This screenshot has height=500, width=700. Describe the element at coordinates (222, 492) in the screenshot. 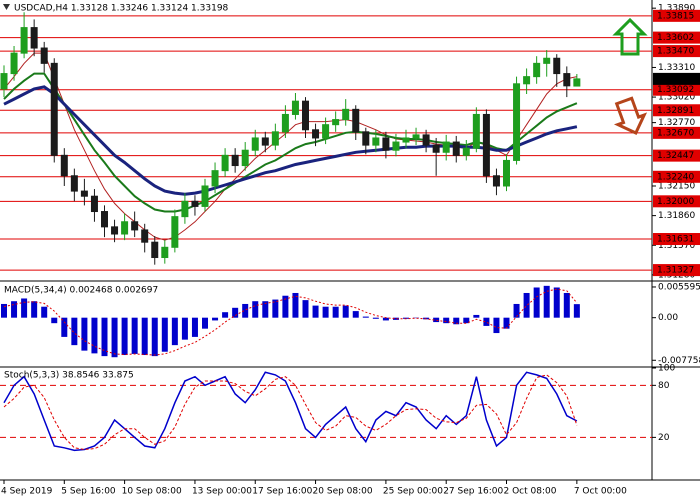

I see `x-tick-label: 13 Sep 00:00` at that location.